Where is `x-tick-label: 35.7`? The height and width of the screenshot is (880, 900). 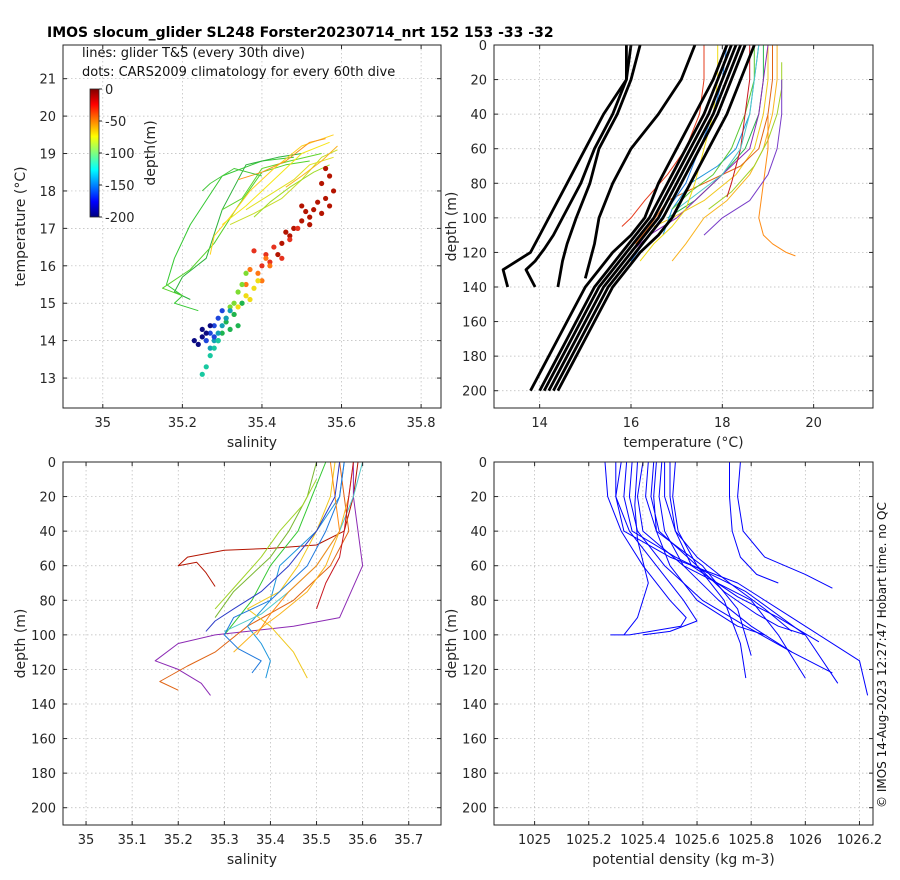 x-tick-label: 35.7 is located at coordinates (408, 840).